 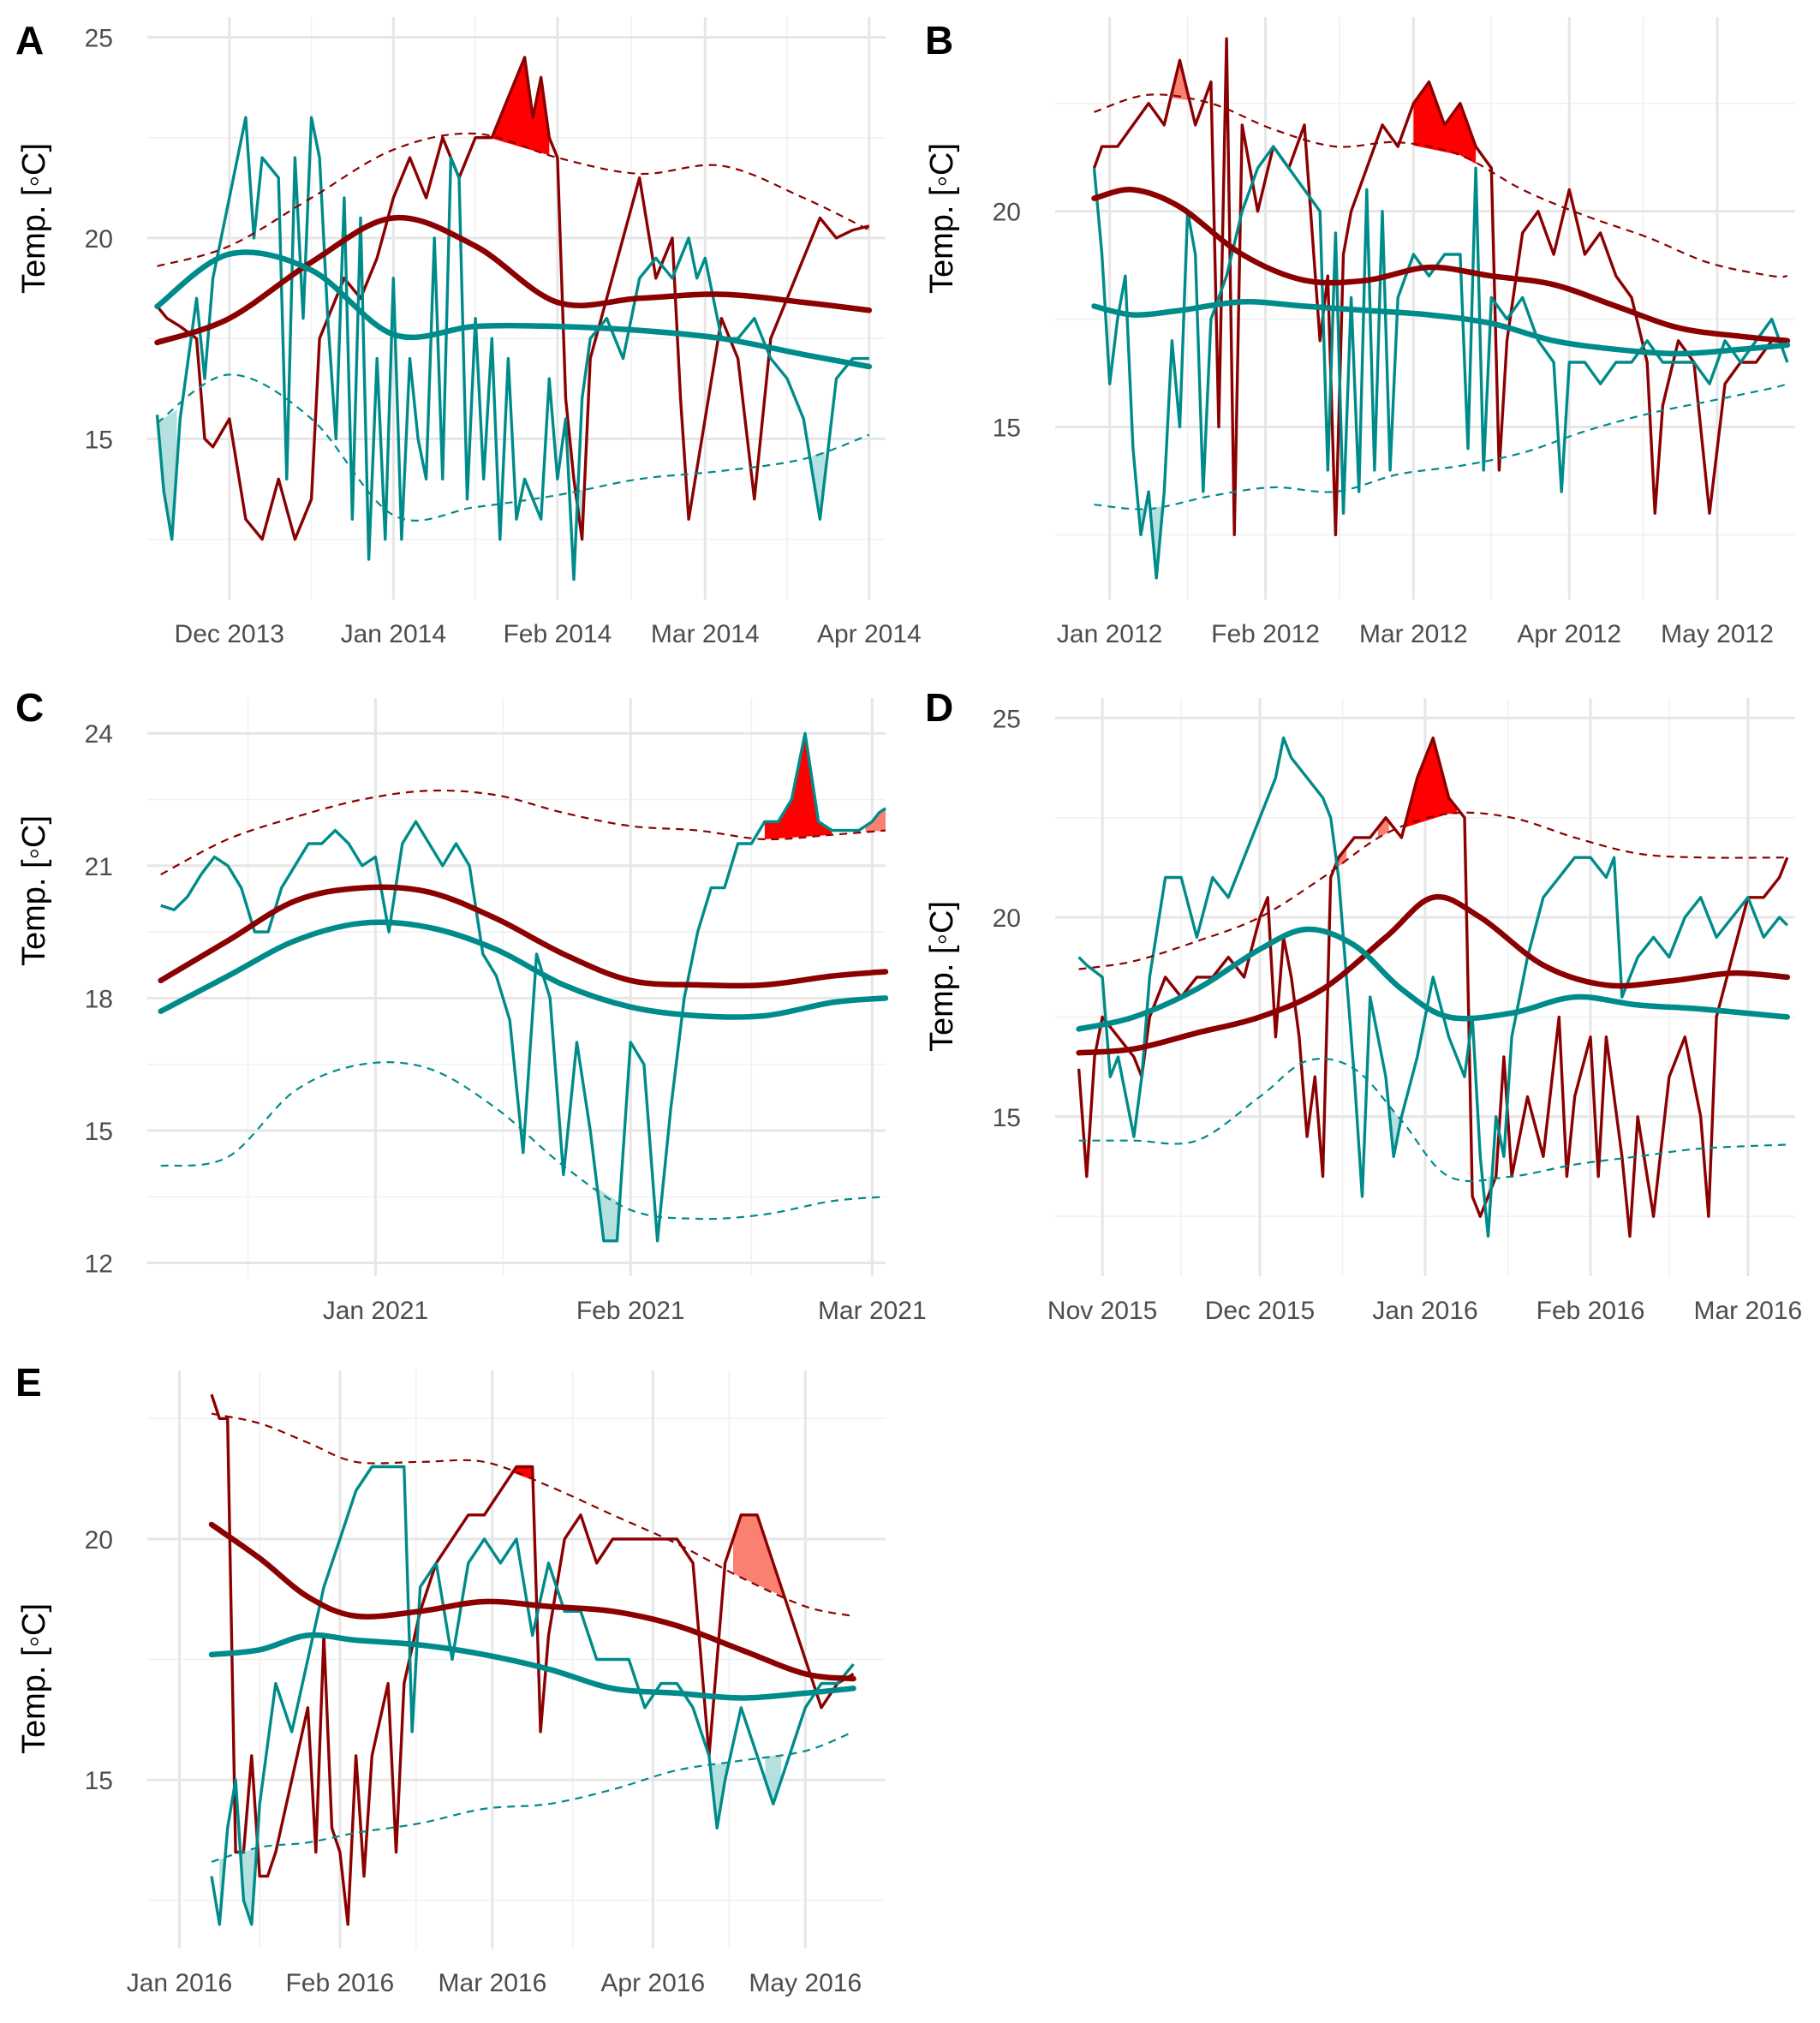 What do you see at coordinates (939, 707) in the screenshot?
I see `panel-letter-d: D` at bounding box center [939, 707].